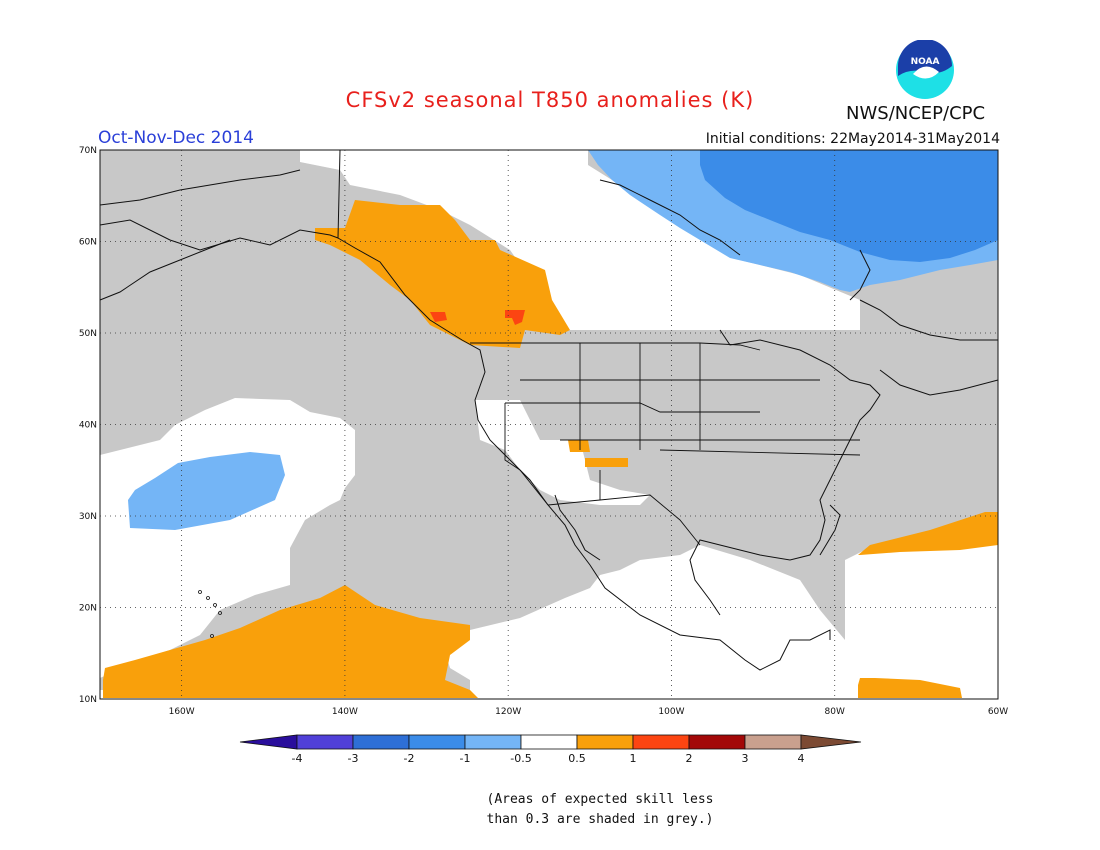  Describe the element at coordinates (849, 206) in the screenshot. I see `anomaly-region-cool-m2-m1` at that location.